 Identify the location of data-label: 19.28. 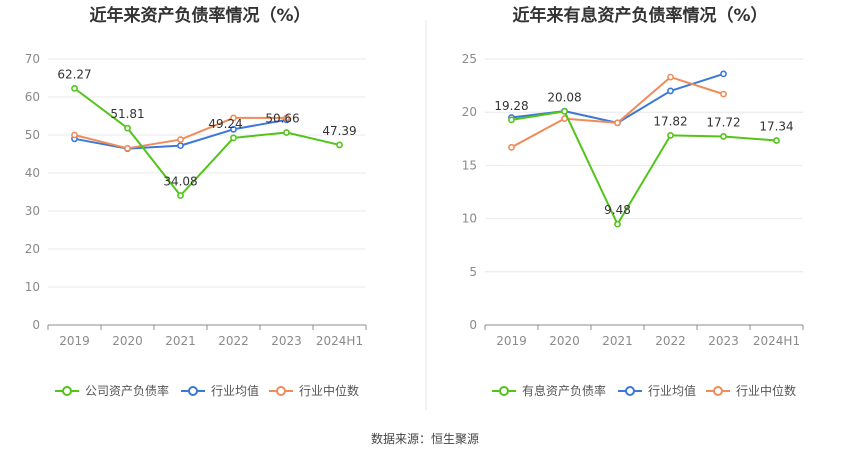
(511, 106).